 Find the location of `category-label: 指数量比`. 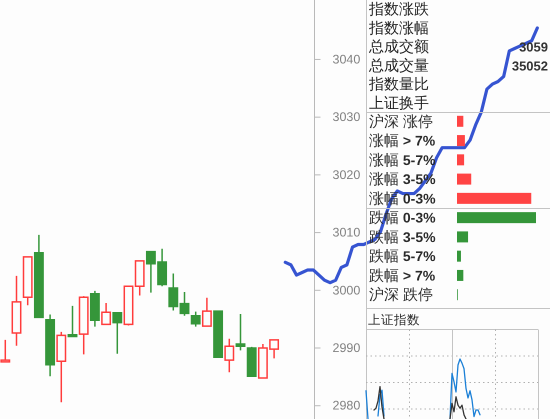

category-label: 指数量比 is located at coordinates (398, 84).